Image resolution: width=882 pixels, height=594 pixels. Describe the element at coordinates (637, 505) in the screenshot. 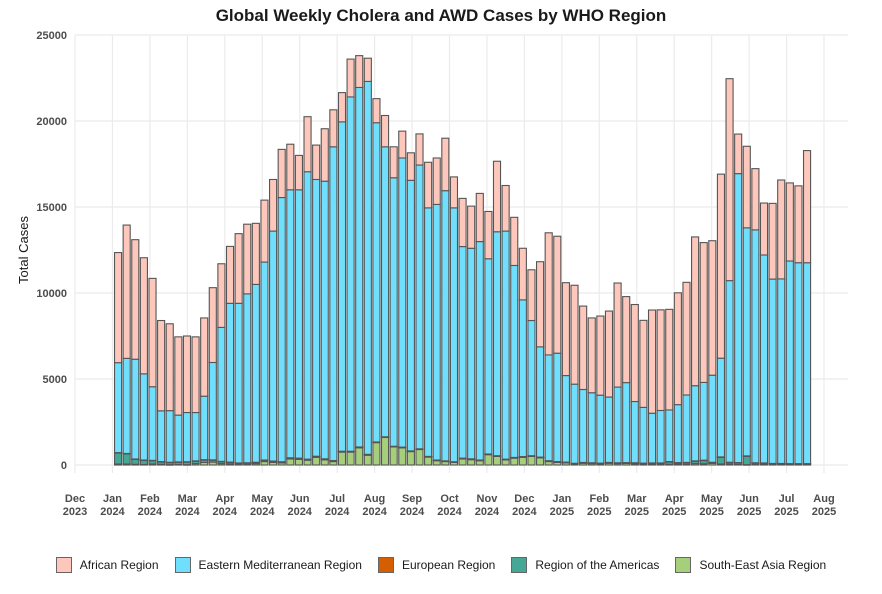

I see `x-tick-label: Mar 2025` at that location.